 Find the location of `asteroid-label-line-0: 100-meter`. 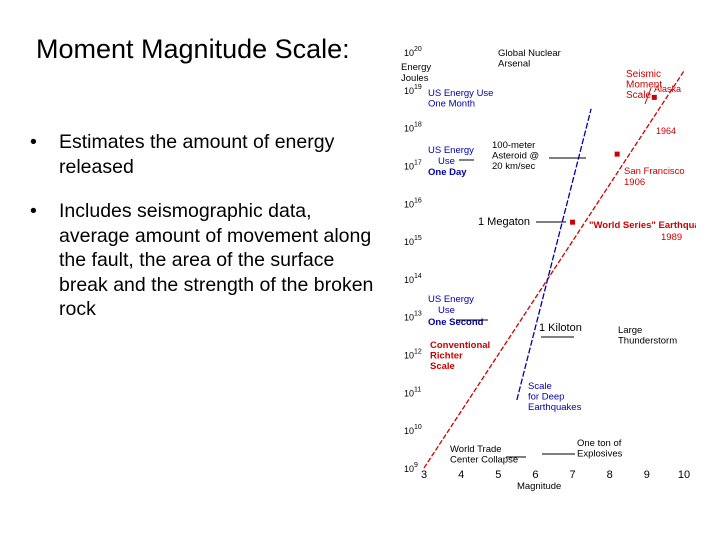

asteroid-label-line-0: 100-meter is located at coordinates (513, 145).